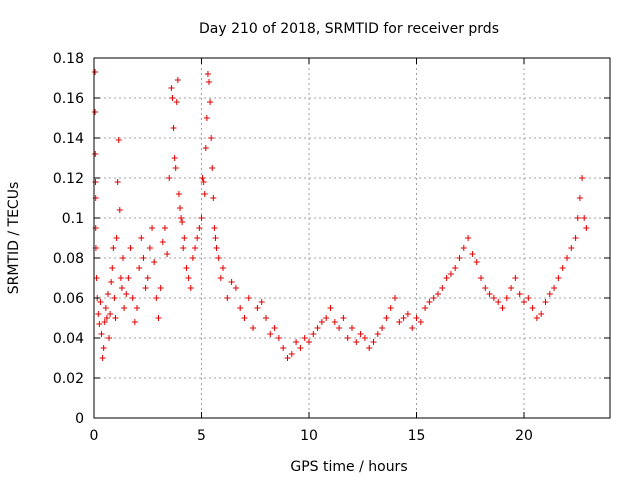  What do you see at coordinates (68, 379) in the screenshot?
I see `y-tick-label: 0.02` at bounding box center [68, 379].